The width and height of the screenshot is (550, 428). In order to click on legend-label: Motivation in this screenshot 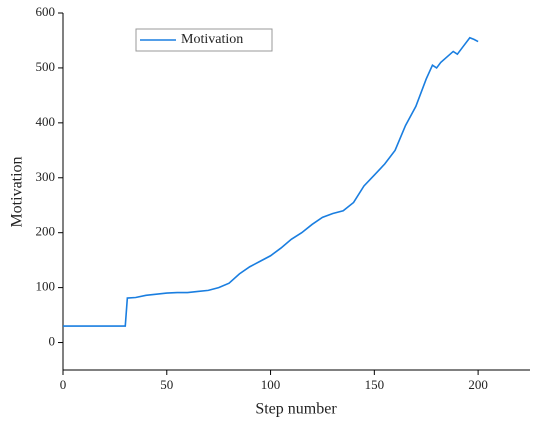, I will do `click(212, 39)`.